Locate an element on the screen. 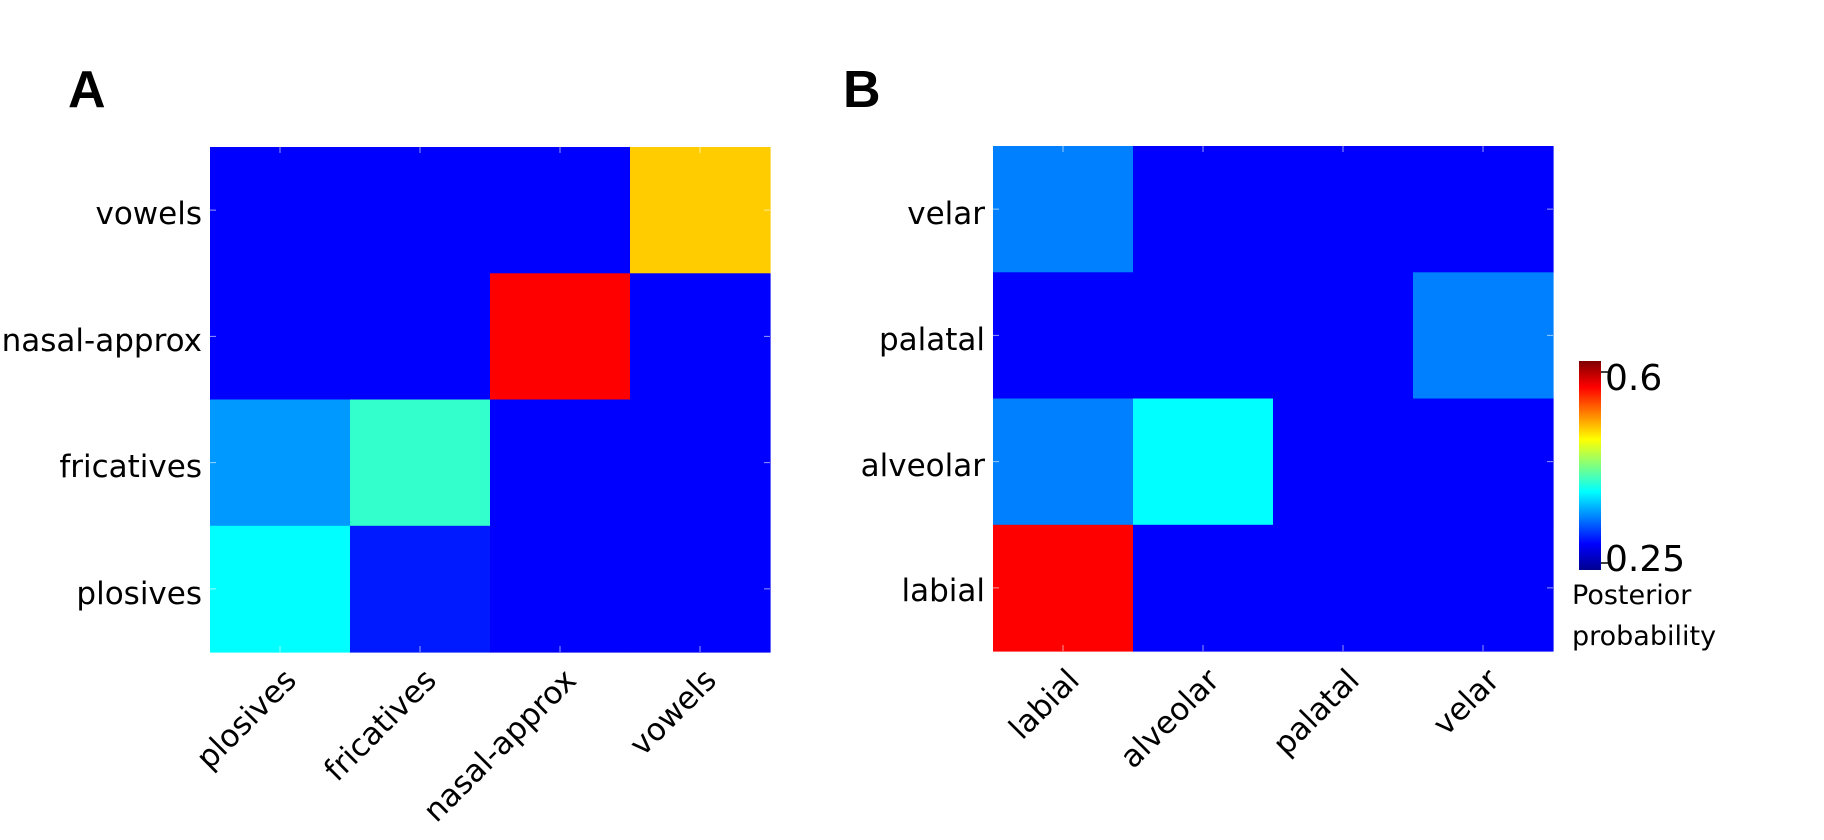  colorbar-gradient is located at coordinates (1590, 465).